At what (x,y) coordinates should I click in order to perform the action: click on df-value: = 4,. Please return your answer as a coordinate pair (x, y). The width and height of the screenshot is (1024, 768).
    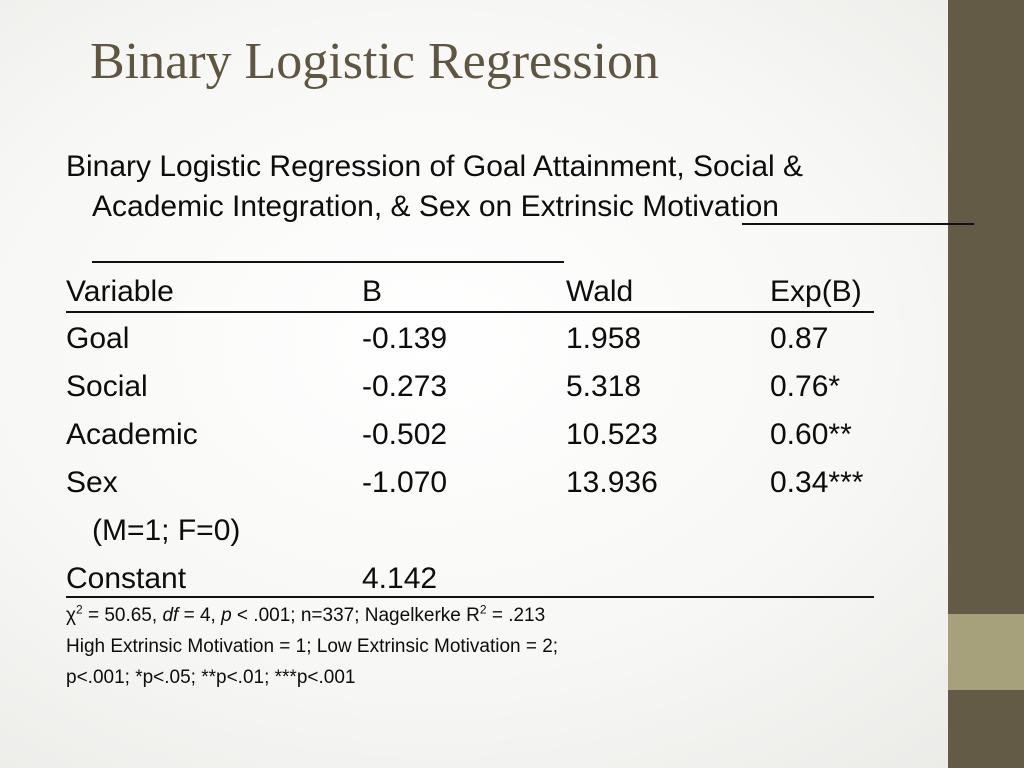
    Looking at the image, I should click on (200, 615).